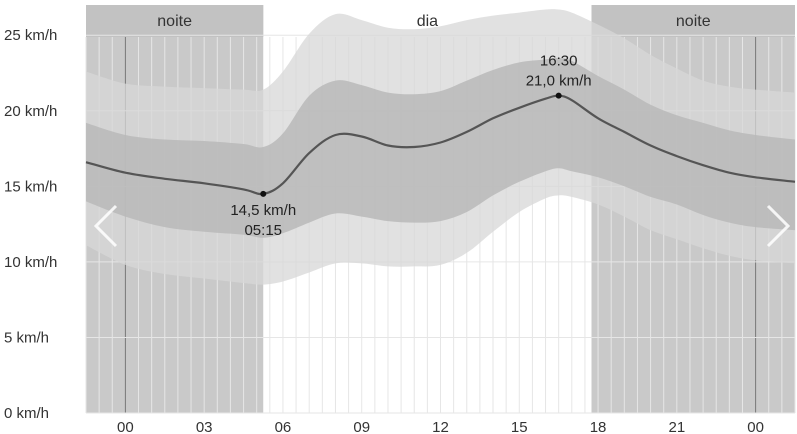 This screenshot has height=434, width=797. I want to click on prev-button, so click(107, 226).